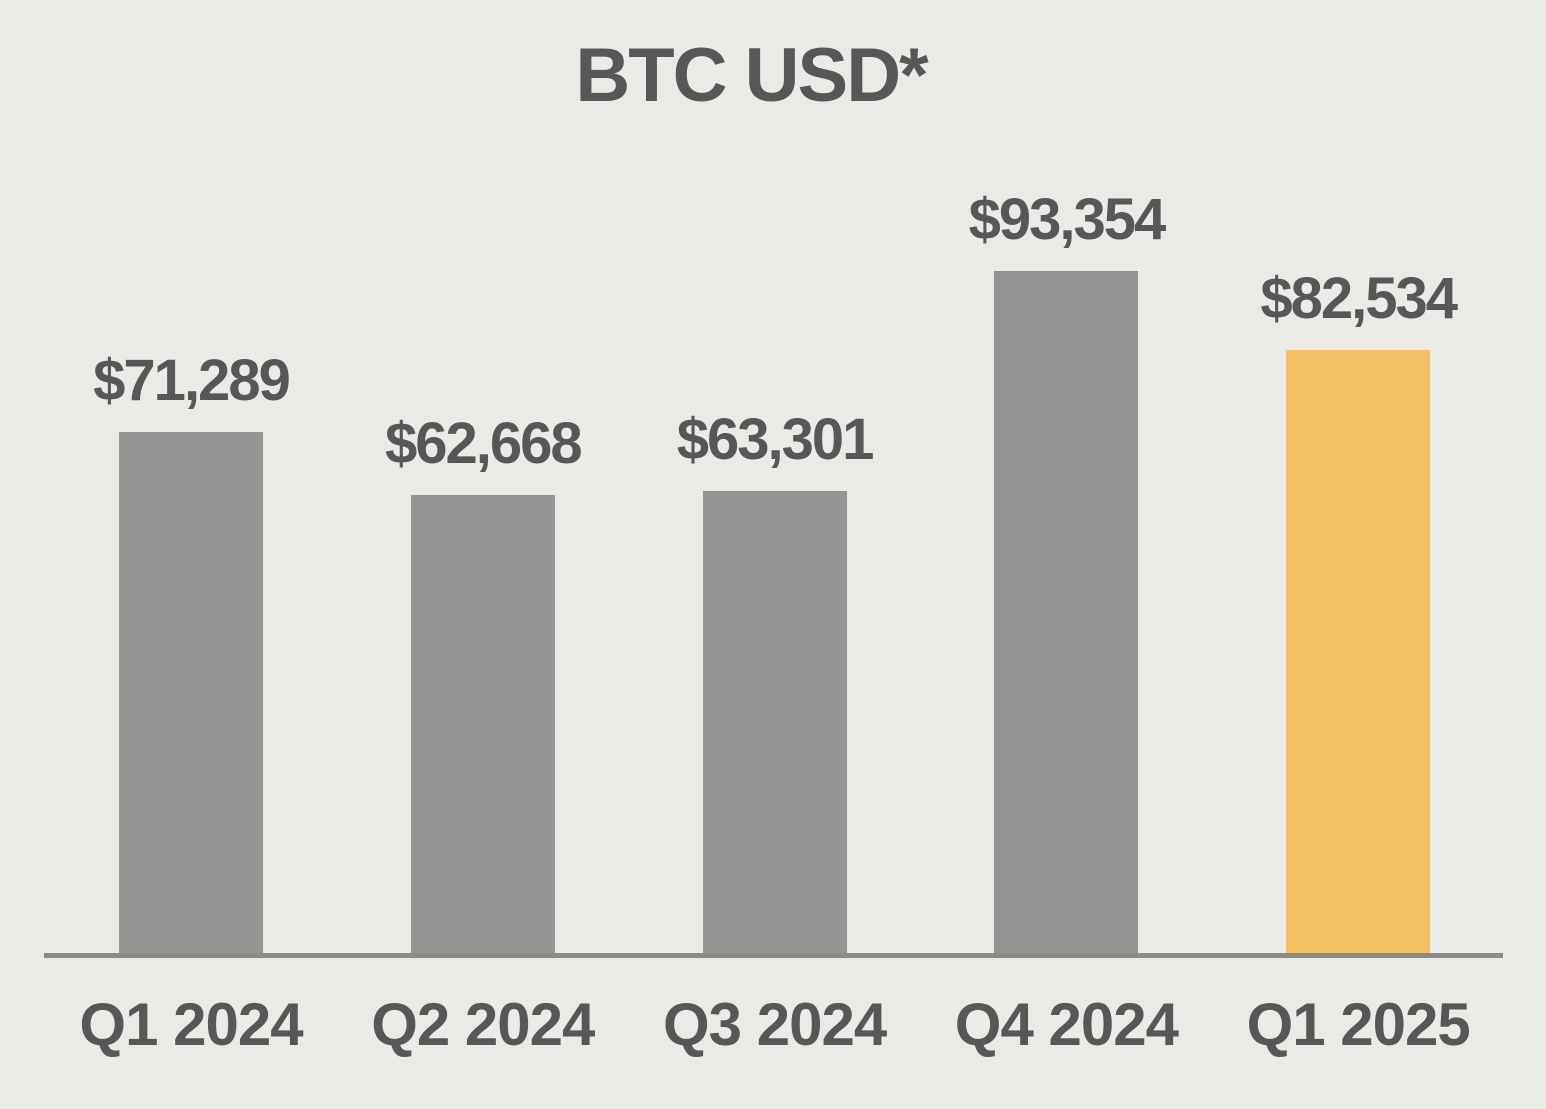 The width and height of the screenshot is (1546, 1109). What do you see at coordinates (482, 724) in the screenshot?
I see `bar-q2-2024` at bounding box center [482, 724].